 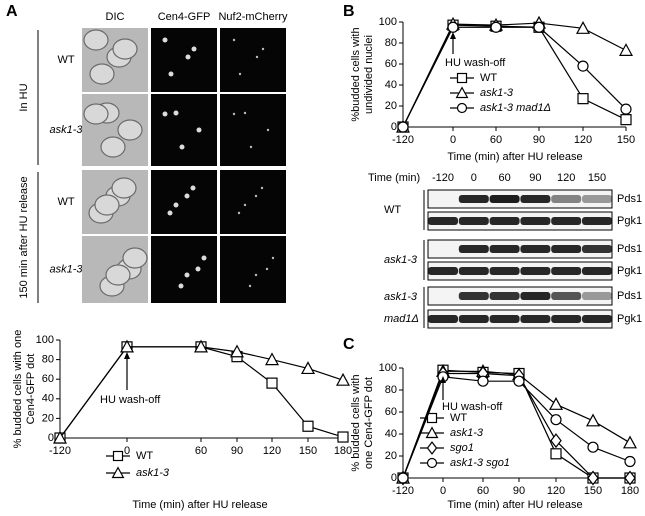 What do you see at coordinates (356, 422) in the screenshot?
I see `y-axis-label: % budded cells with` at bounding box center [356, 422].